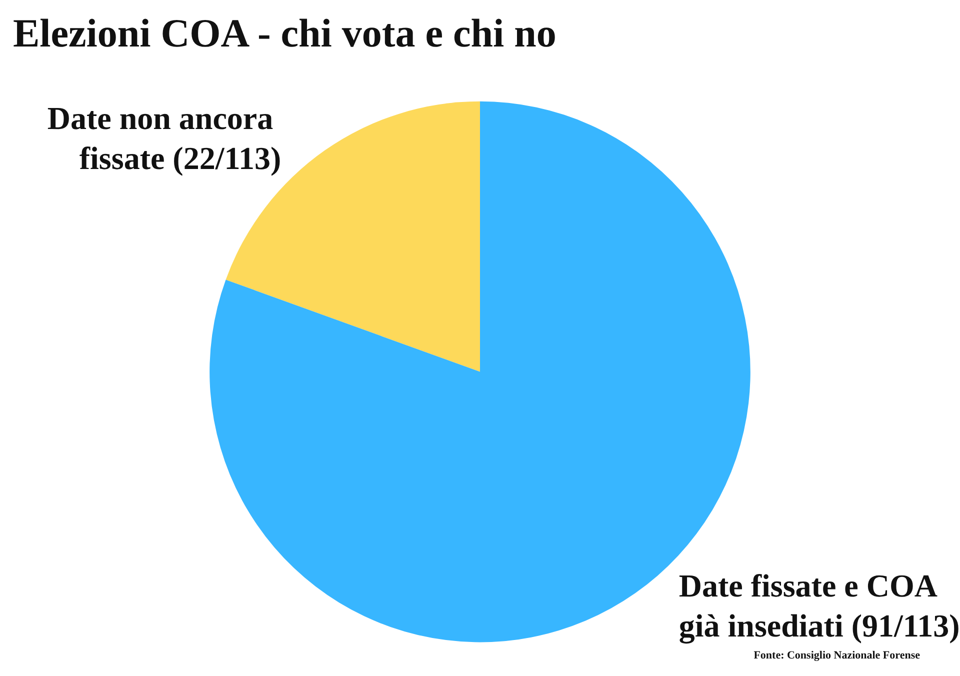 The image size is (960, 676). What do you see at coordinates (837, 656) in the screenshot?
I see `source-note: Fonte: Consiglio Nazionale Forense` at bounding box center [837, 656].